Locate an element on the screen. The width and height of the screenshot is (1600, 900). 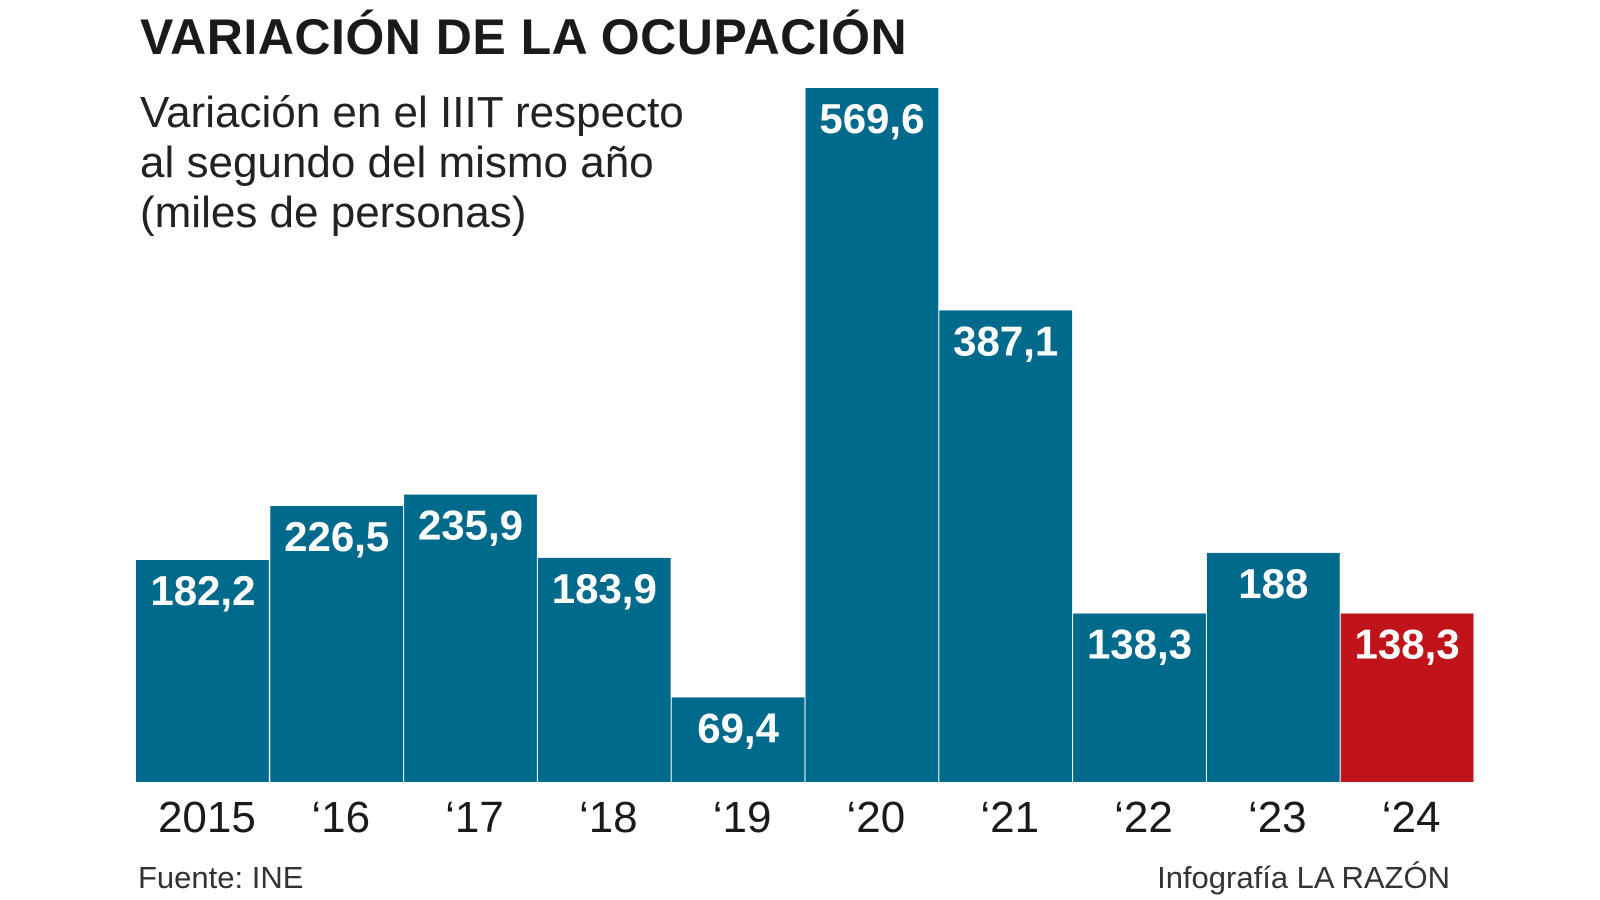
bar-value-label-8: 188 is located at coordinates (1273, 583).